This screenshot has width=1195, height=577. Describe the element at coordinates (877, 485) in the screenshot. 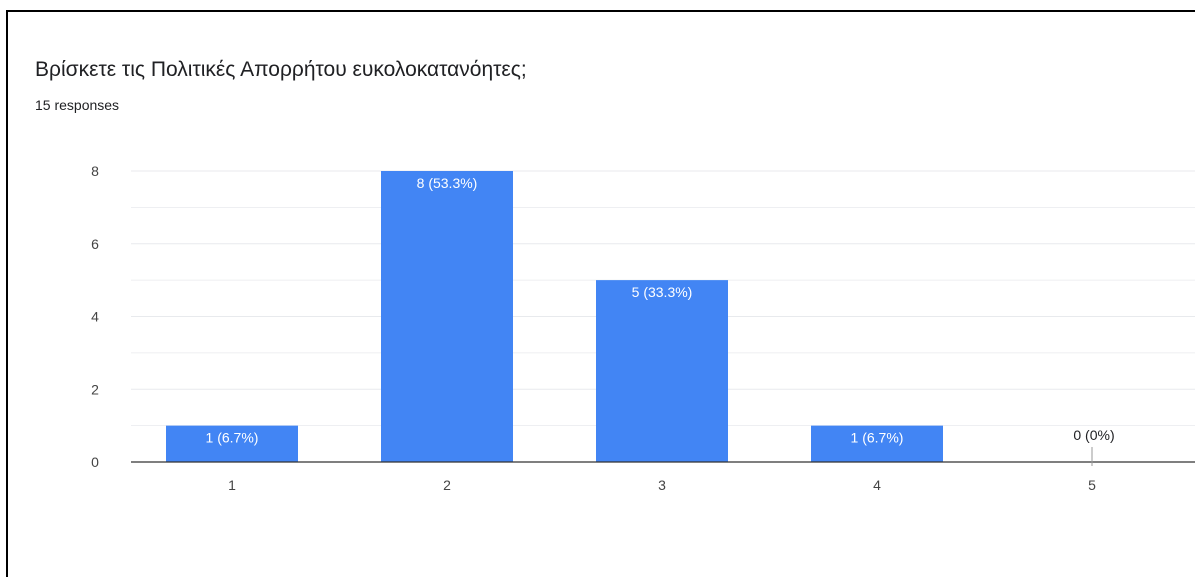

I see `x-tick-label: 4` at that location.